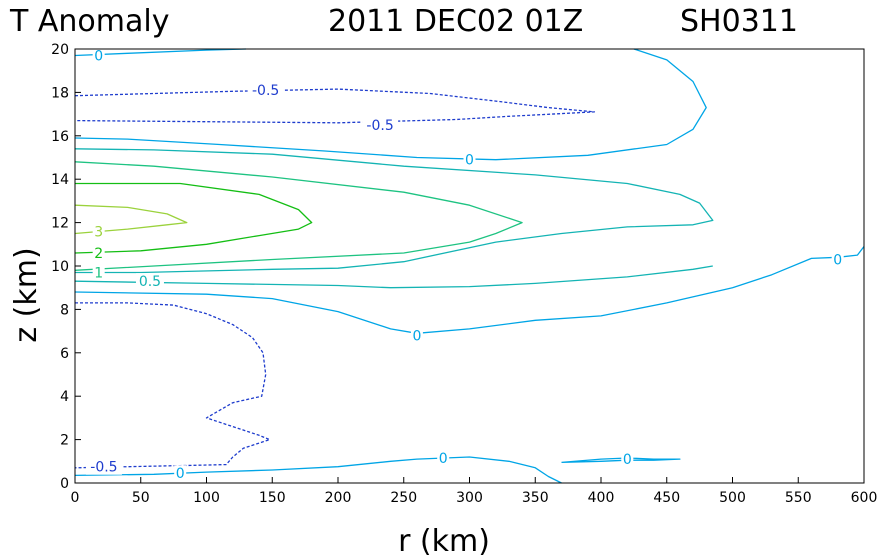 The width and height of the screenshot is (879, 558). What do you see at coordinates (444, 541) in the screenshot?
I see `x-axis-label: r (km)` at bounding box center [444, 541].